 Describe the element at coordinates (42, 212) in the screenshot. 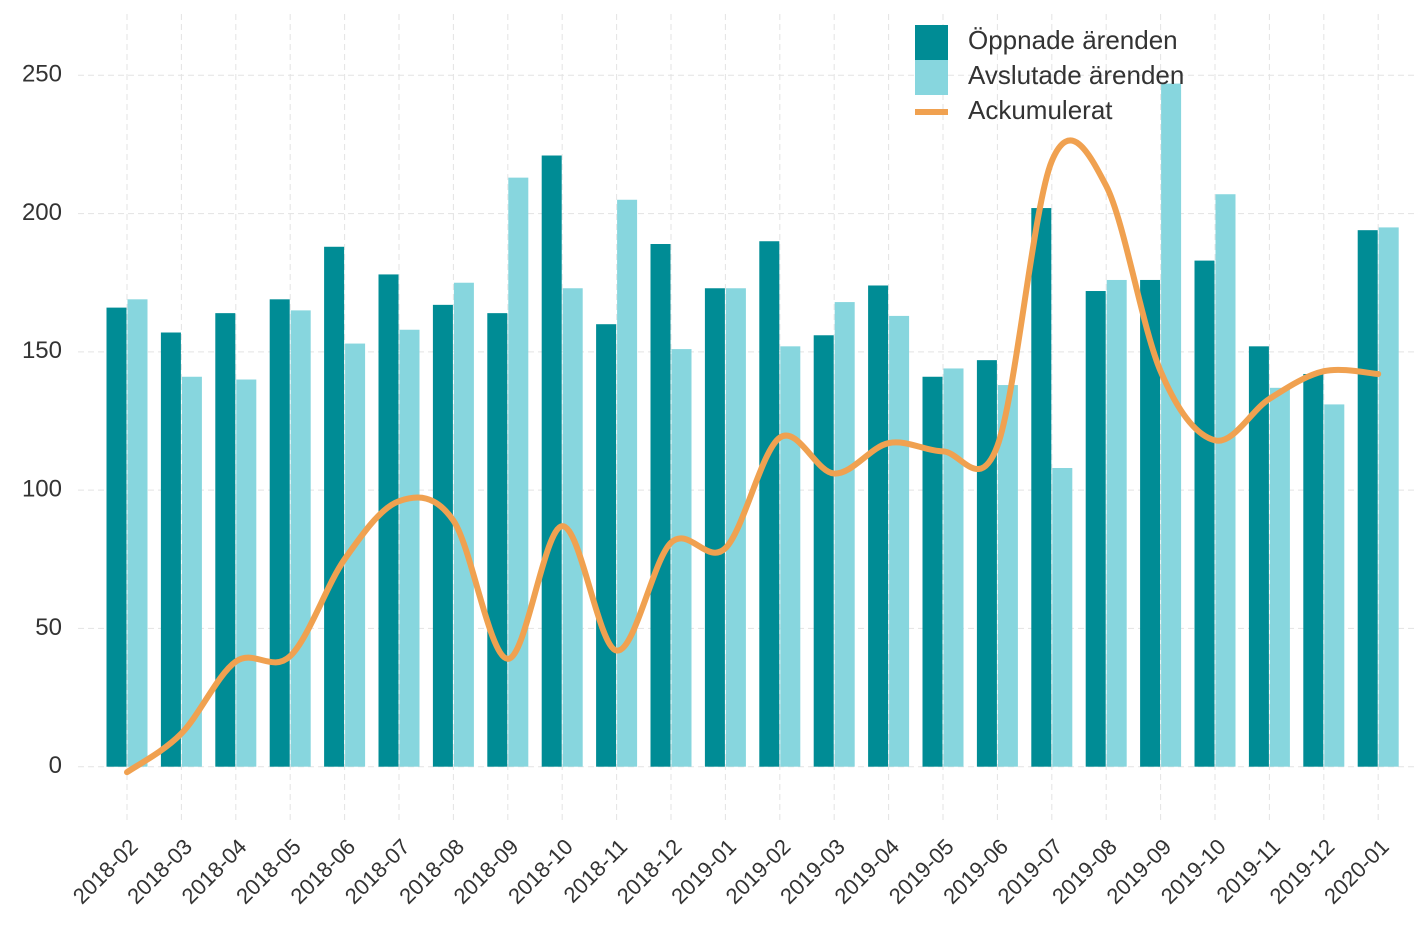

I see `y-tick-label: 200` at that location.